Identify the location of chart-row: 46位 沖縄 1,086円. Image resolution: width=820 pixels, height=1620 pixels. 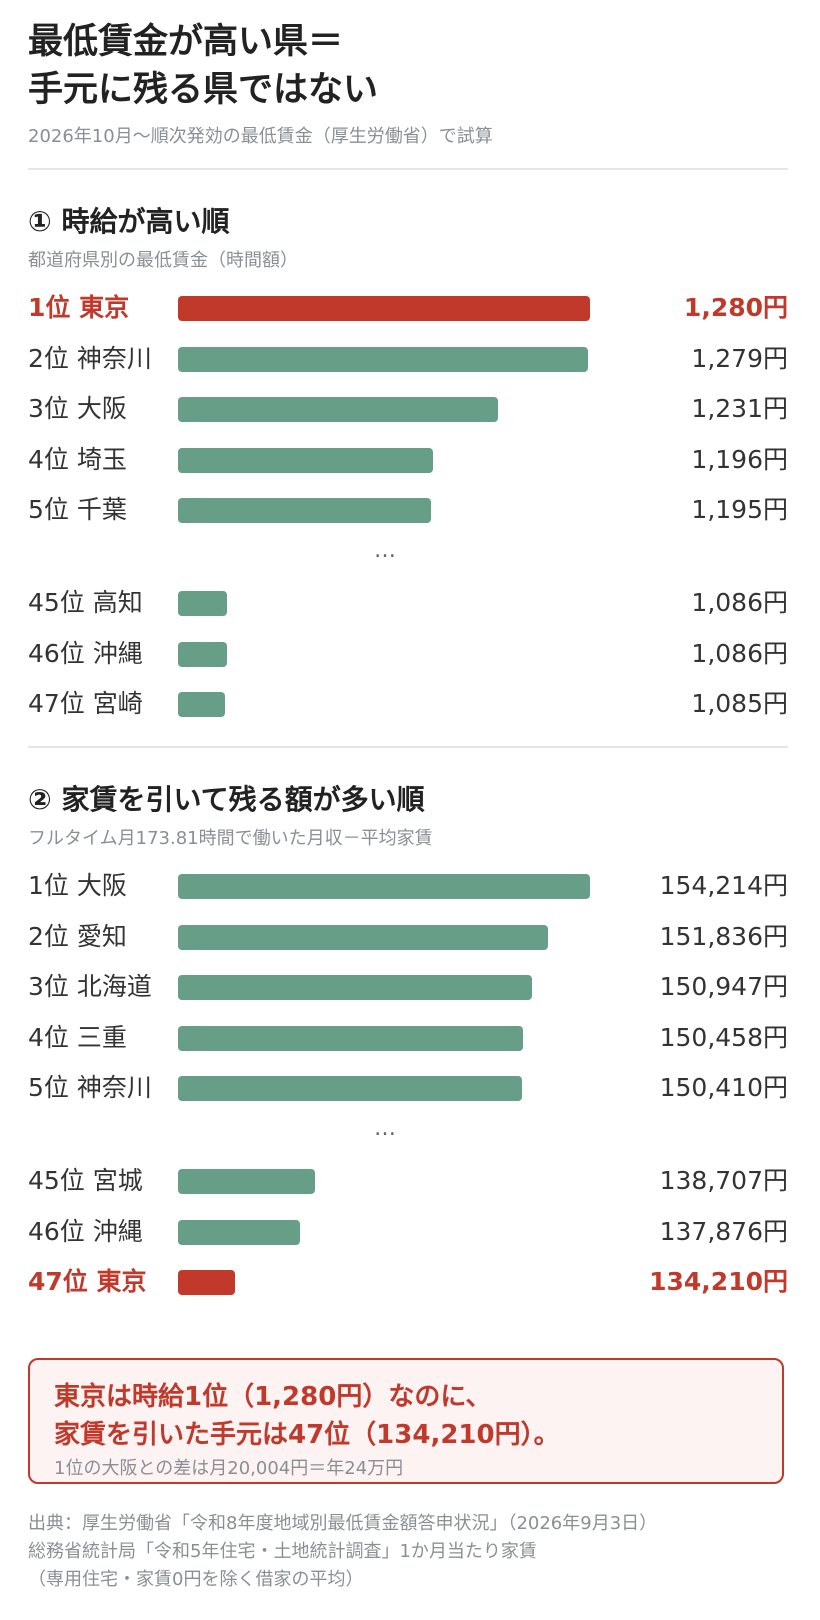
(410, 654).